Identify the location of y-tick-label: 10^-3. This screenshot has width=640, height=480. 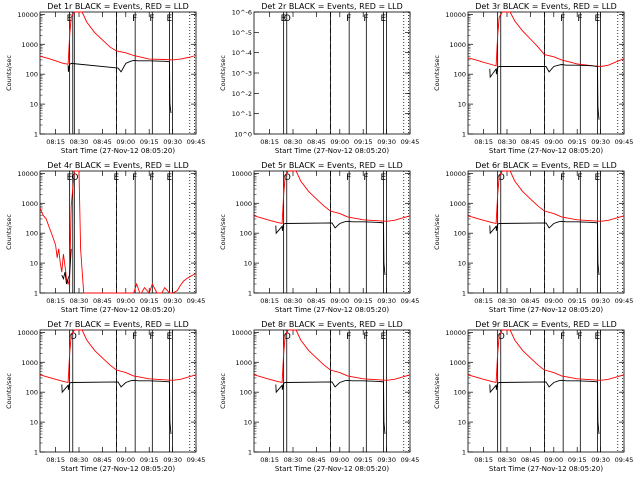
(242, 74).